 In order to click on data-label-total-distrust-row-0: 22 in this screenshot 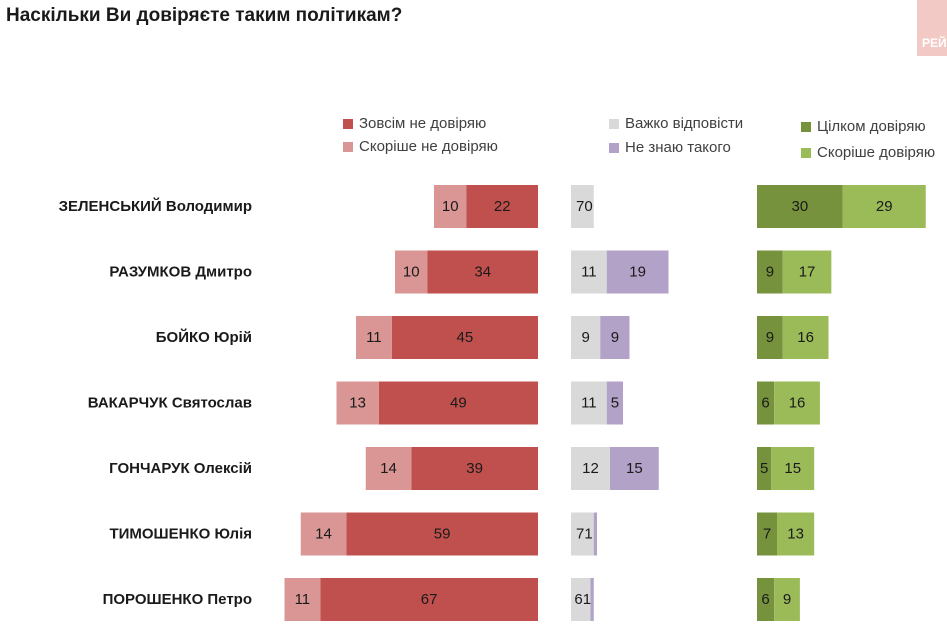, I will do `click(502, 206)`.